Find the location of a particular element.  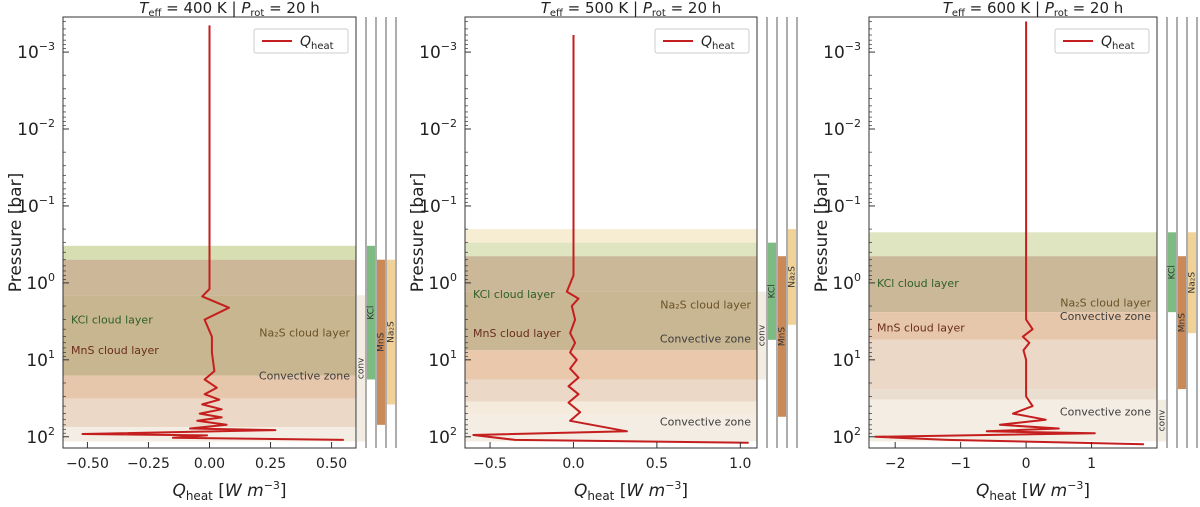

x-tick-label: 0.0 is located at coordinates (573, 464).